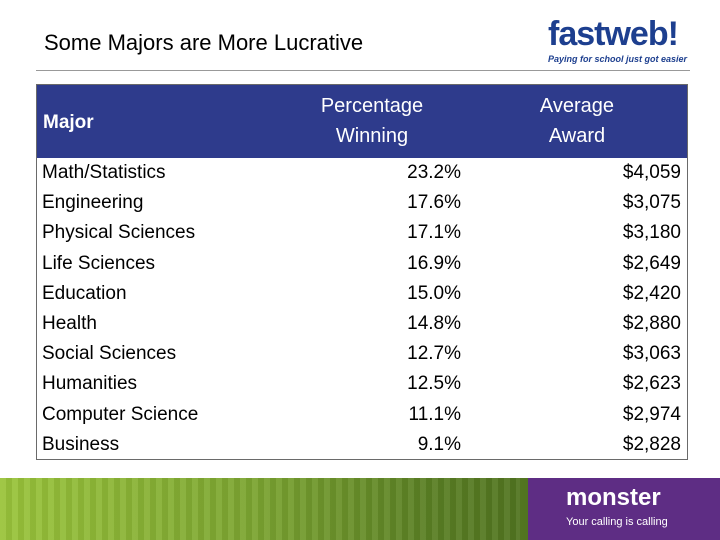 The image size is (720, 540). What do you see at coordinates (362, 445) in the screenshot?
I see `table-row: Business 9.1% $2,828` at bounding box center [362, 445].